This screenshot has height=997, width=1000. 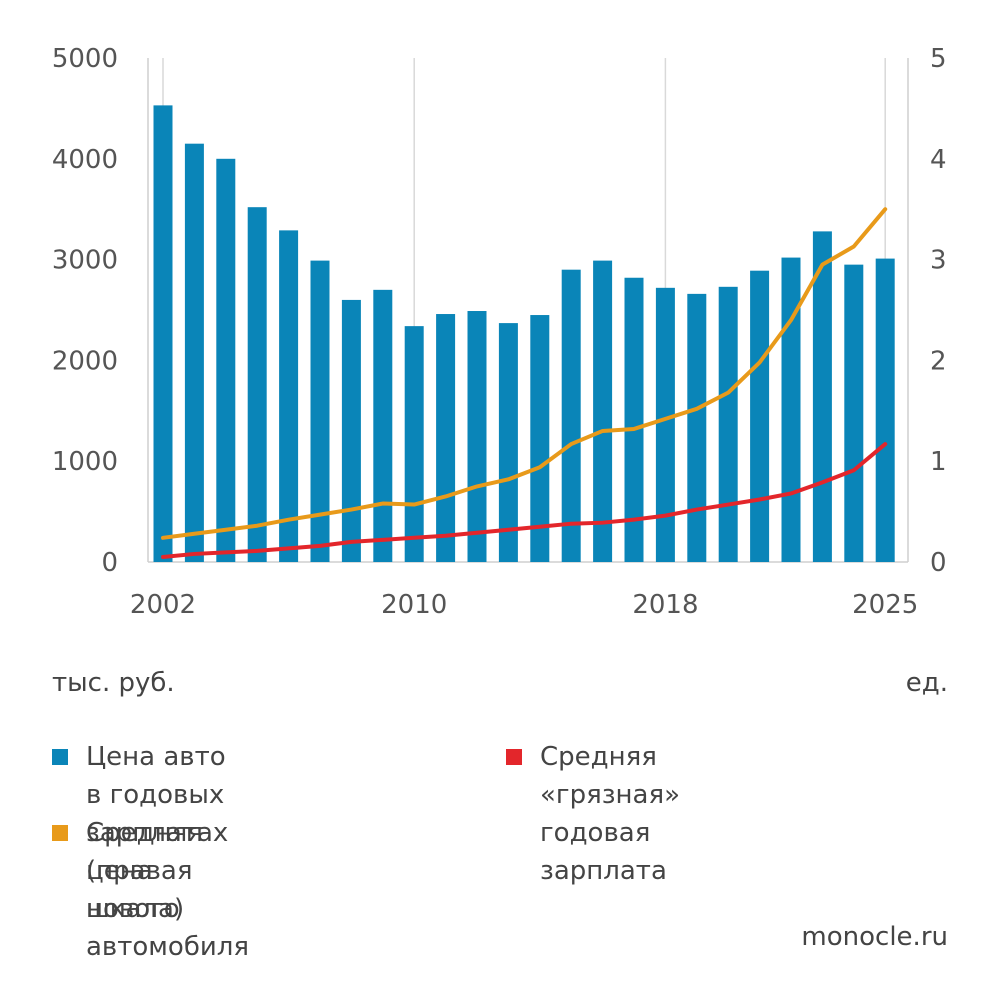 I want to click on y-left-tick-label: 2000, so click(x=85, y=361).